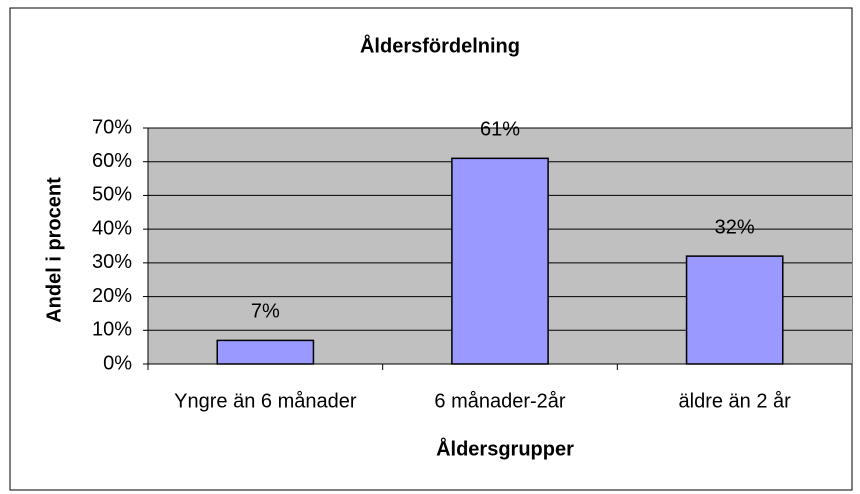 This screenshot has height=494, width=860. I want to click on y-axis-label: Andel i procent, so click(54, 250).